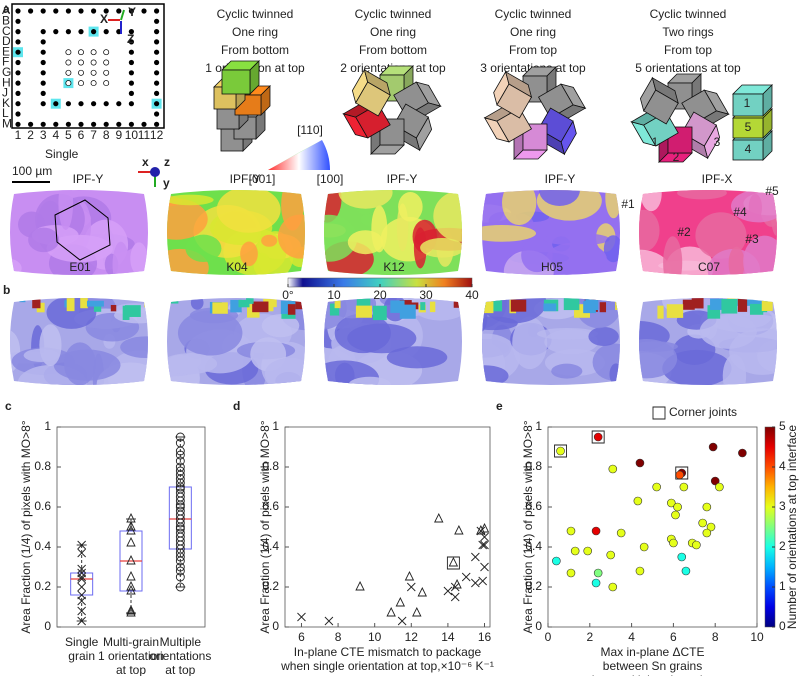 The image size is (800, 676). Describe the element at coordinates (472, 295) in the screenshot. I see `colorbar-tick-label: 40` at that location.